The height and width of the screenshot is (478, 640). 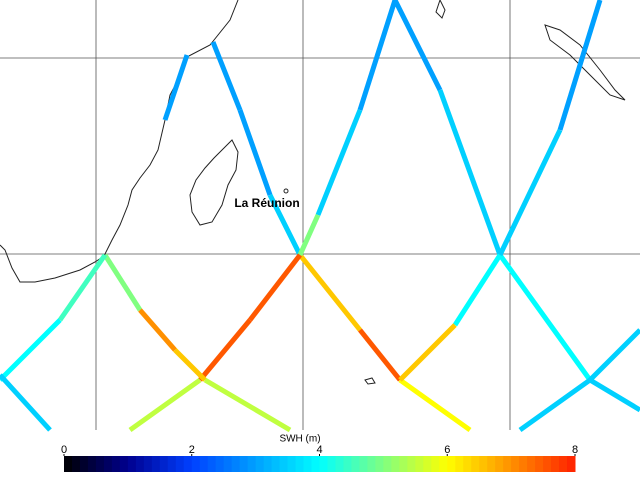 What do you see at coordinates (214, 182) in the screenshot?
I see `madagascar` at bounding box center [214, 182].